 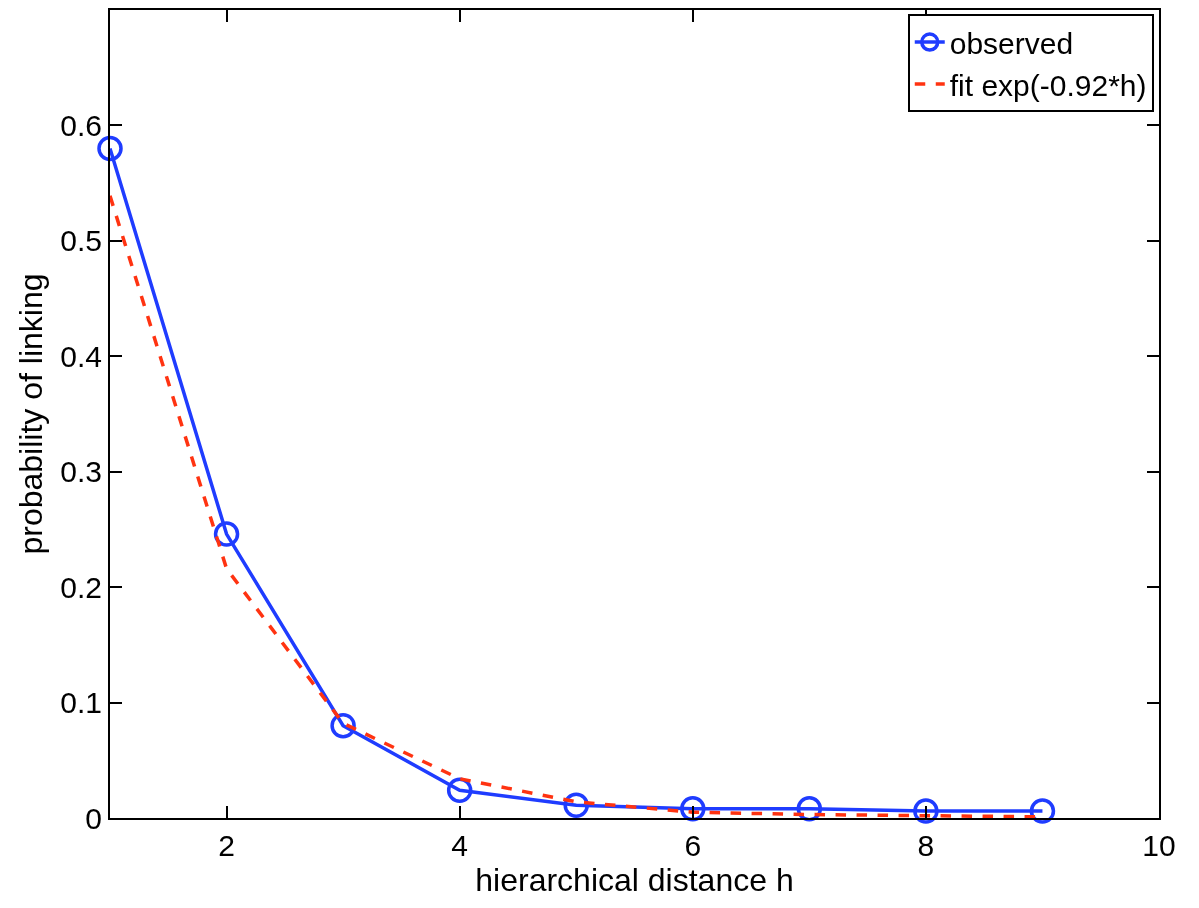 What do you see at coordinates (460, 845) in the screenshot?
I see `x-tick-label: 4` at bounding box center [460, 845].